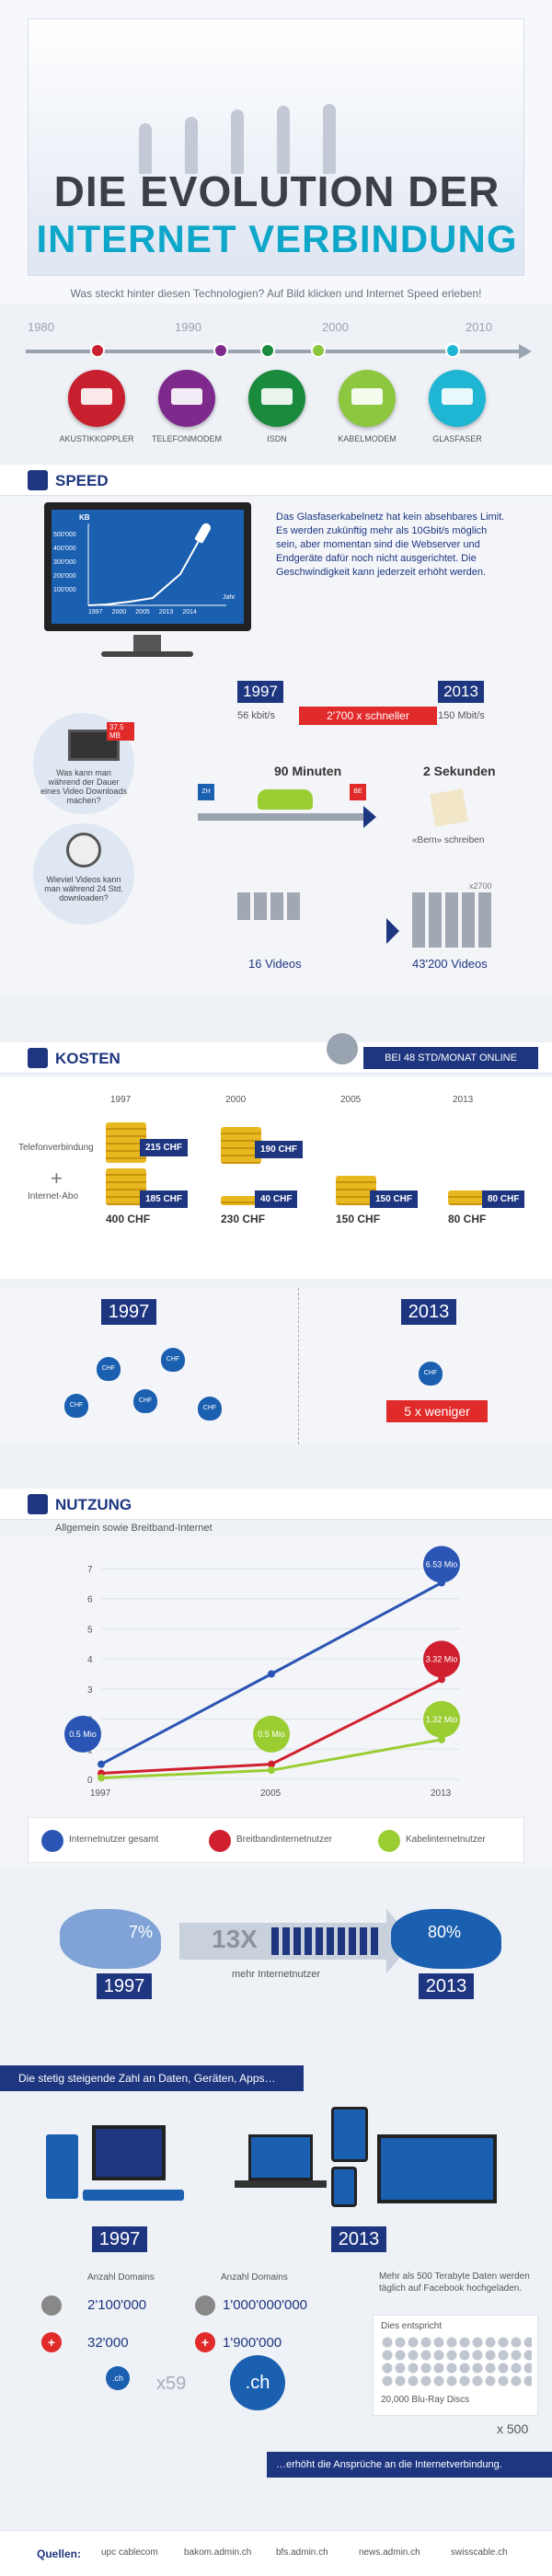  Describe the element at coordinates (457, 398) in the screenshot. I see `fiber-button` at that location.